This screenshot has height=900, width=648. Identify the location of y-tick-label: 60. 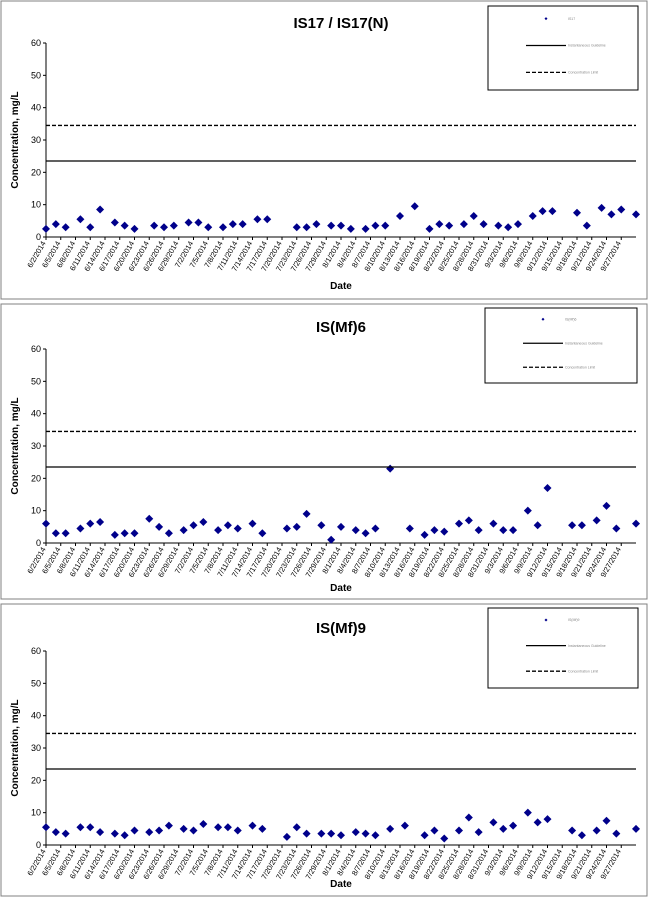
(36, 43).